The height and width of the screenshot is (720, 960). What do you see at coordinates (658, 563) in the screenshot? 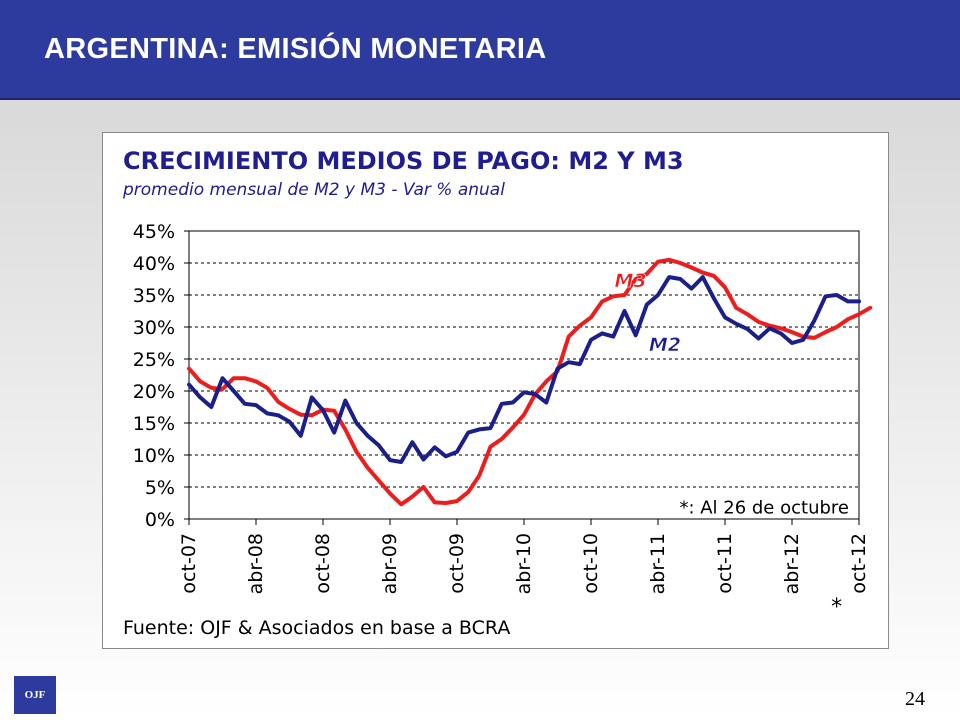
I see `x-tick-label: abr-11` at bounding box center [658, 563].